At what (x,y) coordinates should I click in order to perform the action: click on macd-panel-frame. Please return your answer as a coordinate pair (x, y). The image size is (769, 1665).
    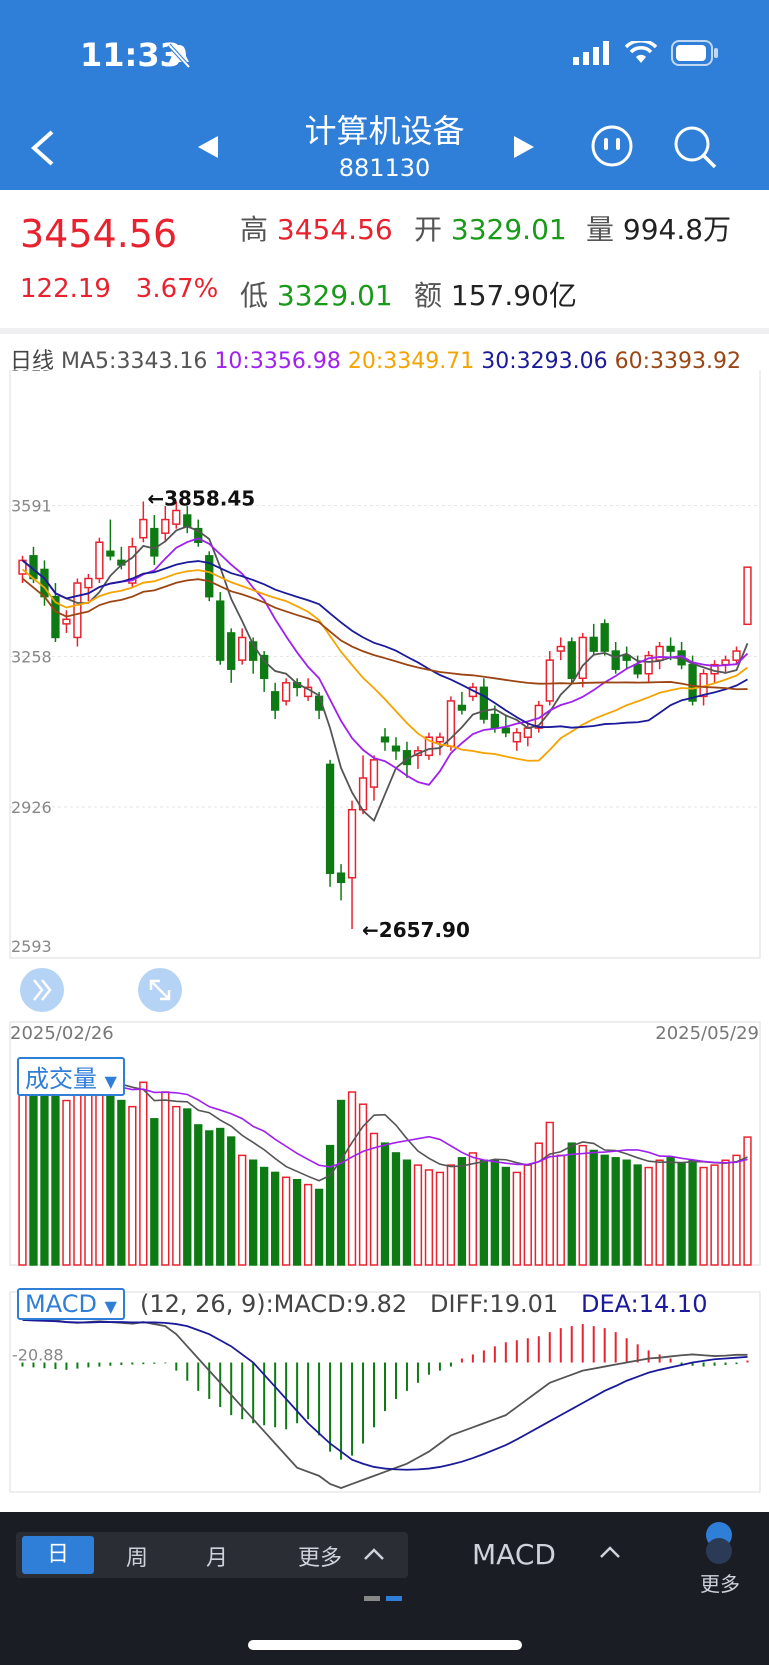
    Looking at the image, I should click on (385, 1392).